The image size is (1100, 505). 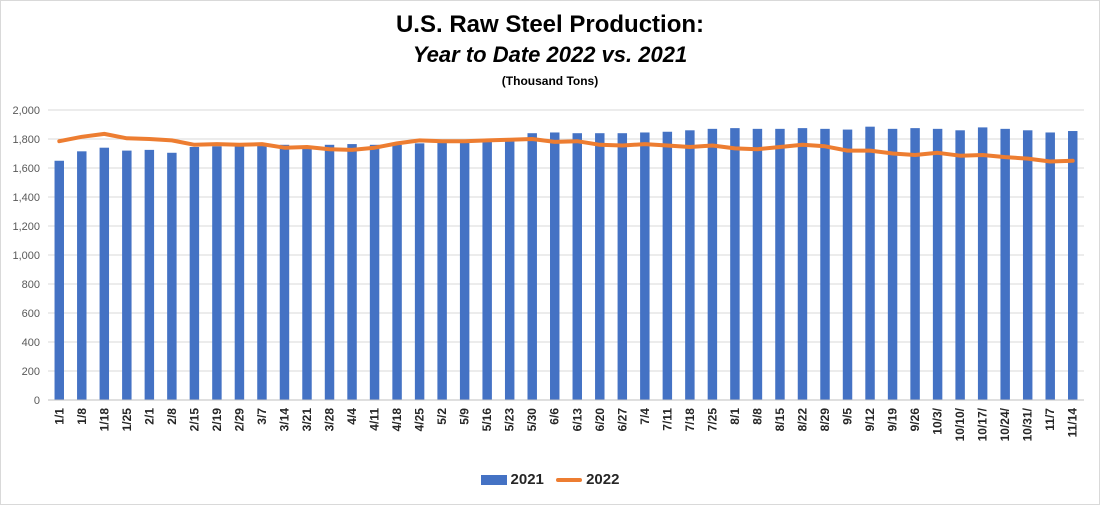 What do you see at coordinates (26, 111) in the screenshot?
I see `y-tick-label: 2,000` at bounding box center [26, 111].